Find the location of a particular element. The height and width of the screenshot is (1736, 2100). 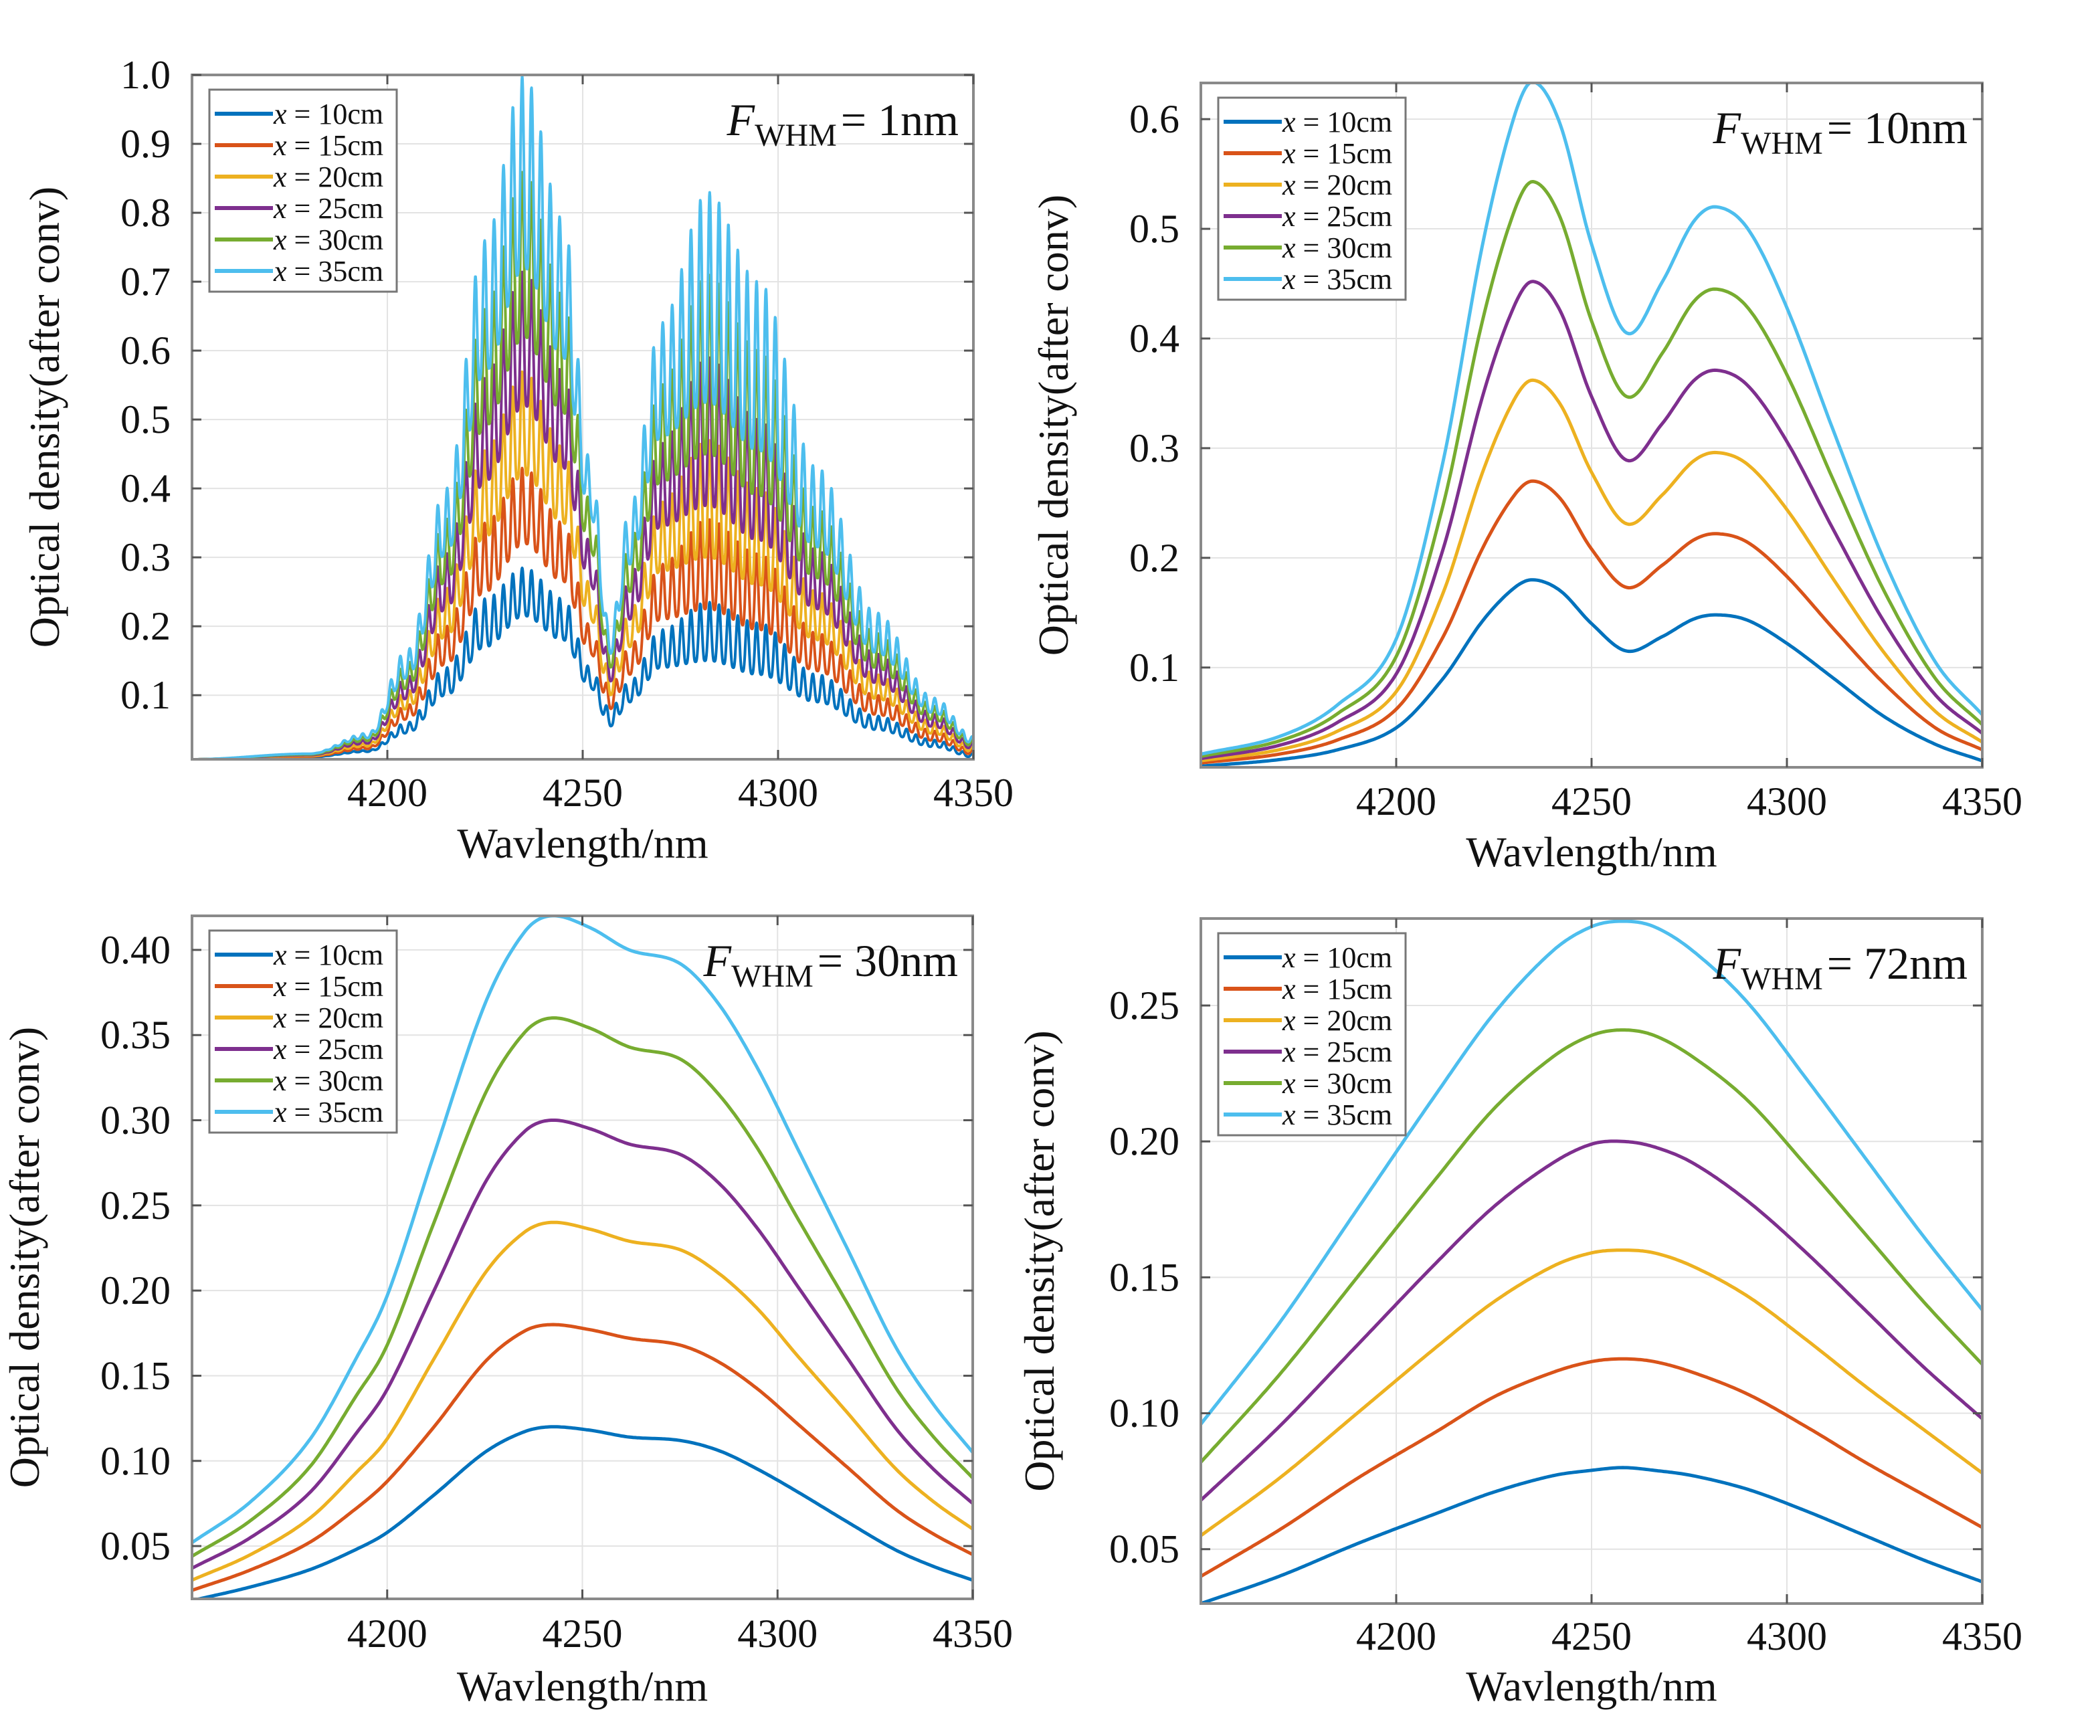

y-tick-label: 0.5 is located at coordinates (1154, 229).